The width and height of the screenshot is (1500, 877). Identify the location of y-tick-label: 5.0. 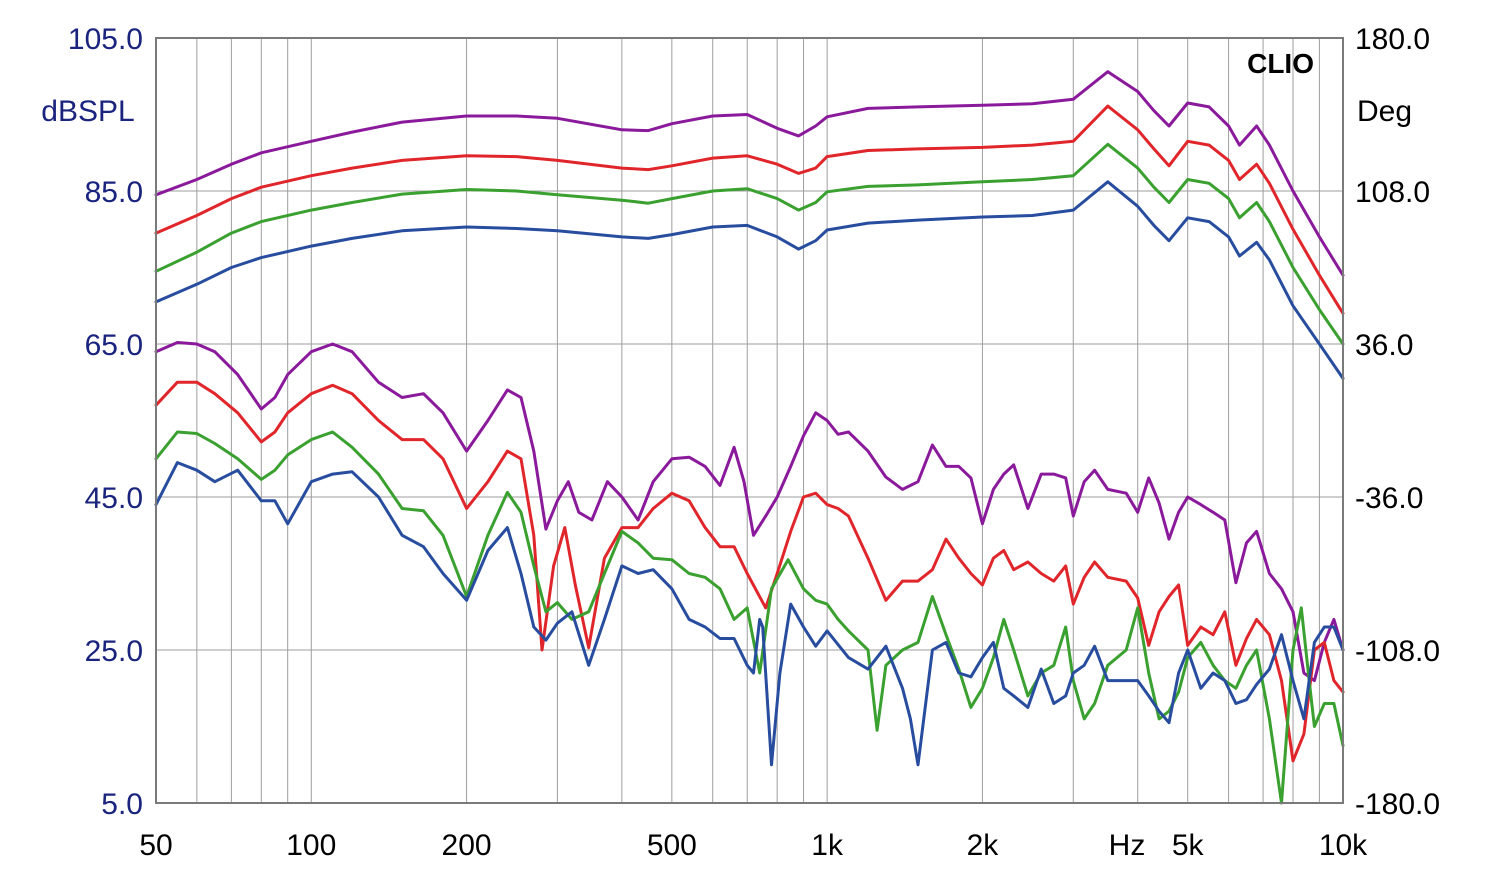
(122, 804).